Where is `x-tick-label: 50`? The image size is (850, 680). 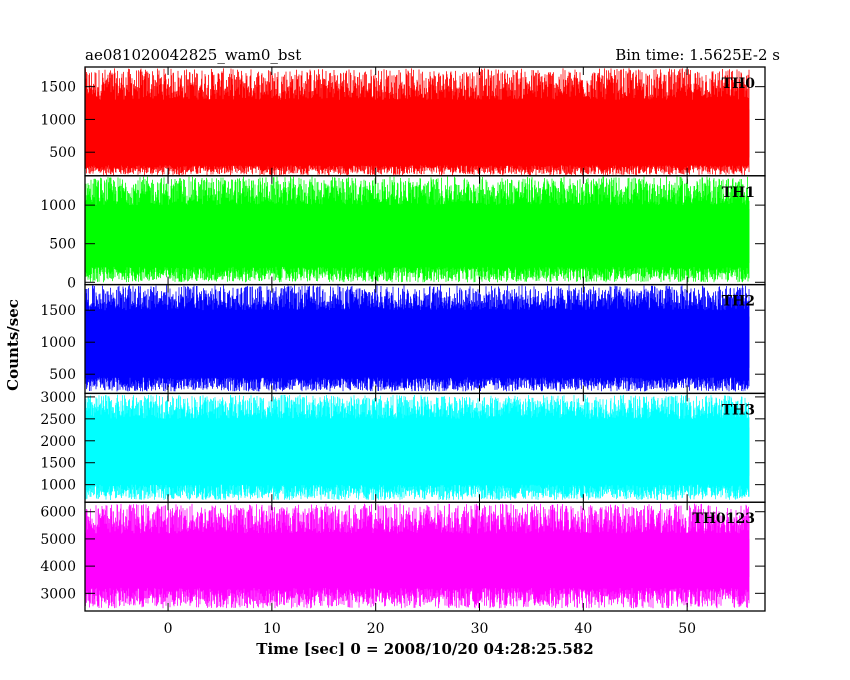
x-tick-label: 50 is located at coordinates (687, 629).